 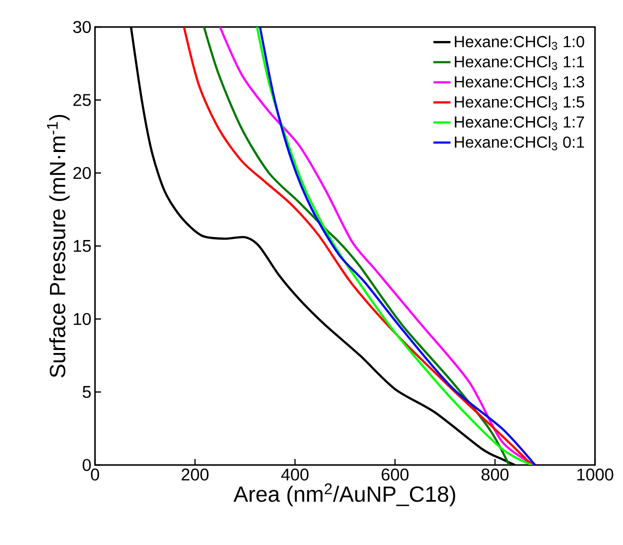 What do you see at coordinates (82, 27) in the screenshot?
I see `y-tick-label: 30` at bounding box center [82, 27].